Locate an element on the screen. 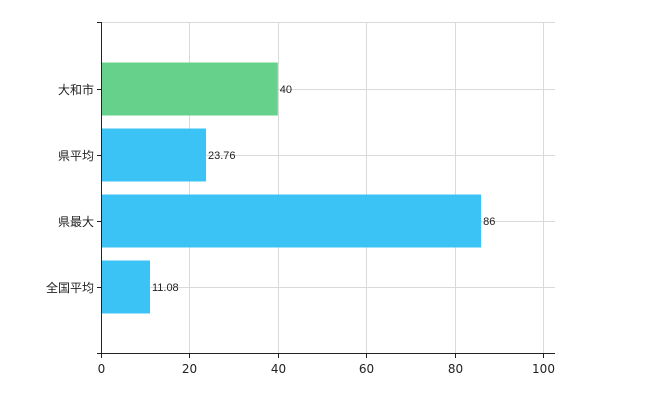 Image resolution: width=650 pixels, height=400 pixels. x-tick-label-1: 20 is located at coordinates (189, 369).